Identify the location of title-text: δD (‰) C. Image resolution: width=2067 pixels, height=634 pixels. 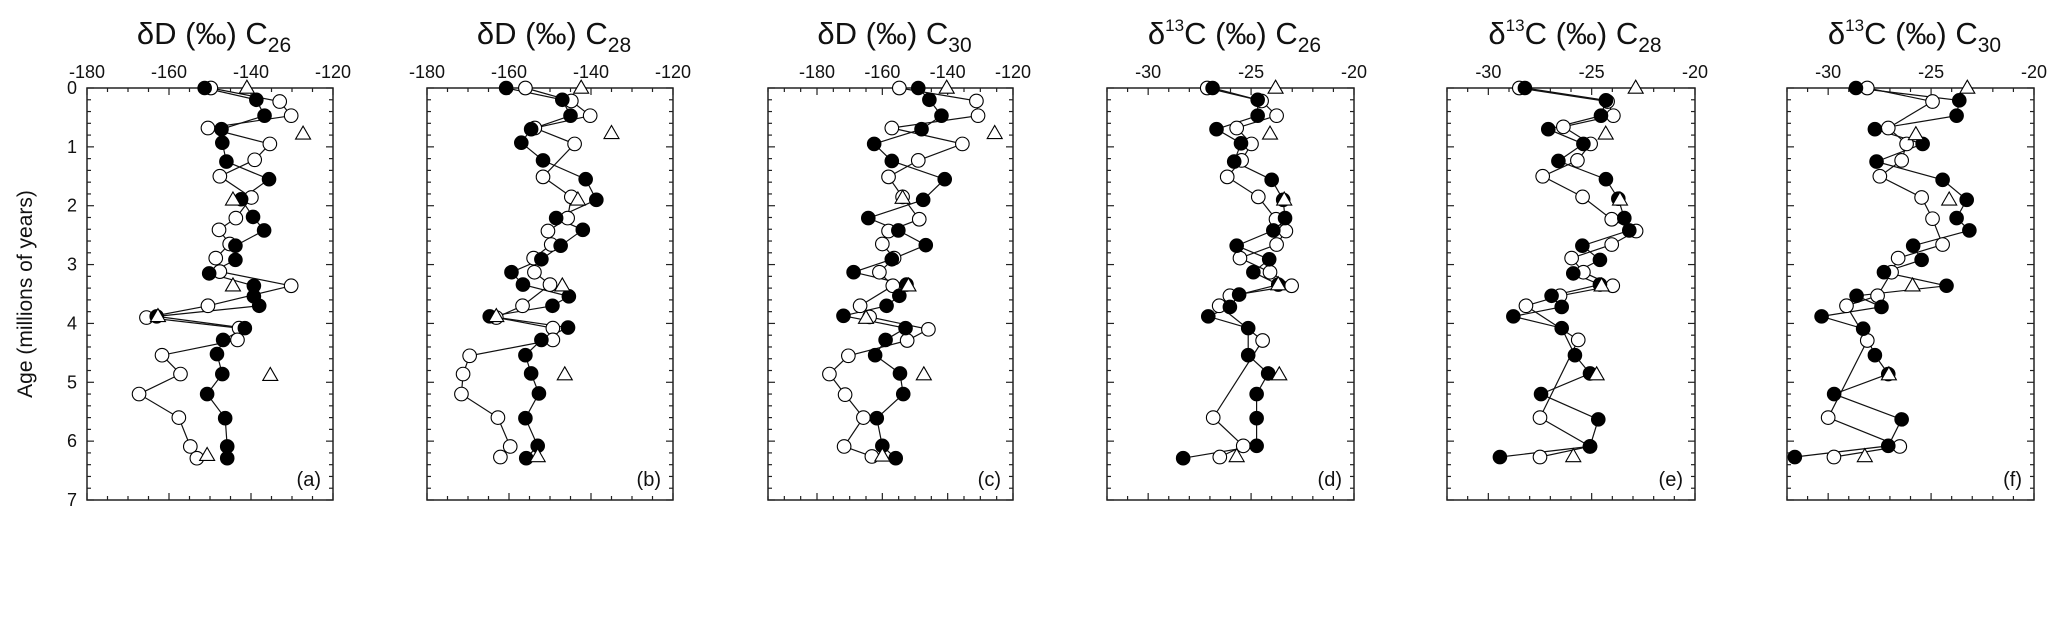
(542, 33).